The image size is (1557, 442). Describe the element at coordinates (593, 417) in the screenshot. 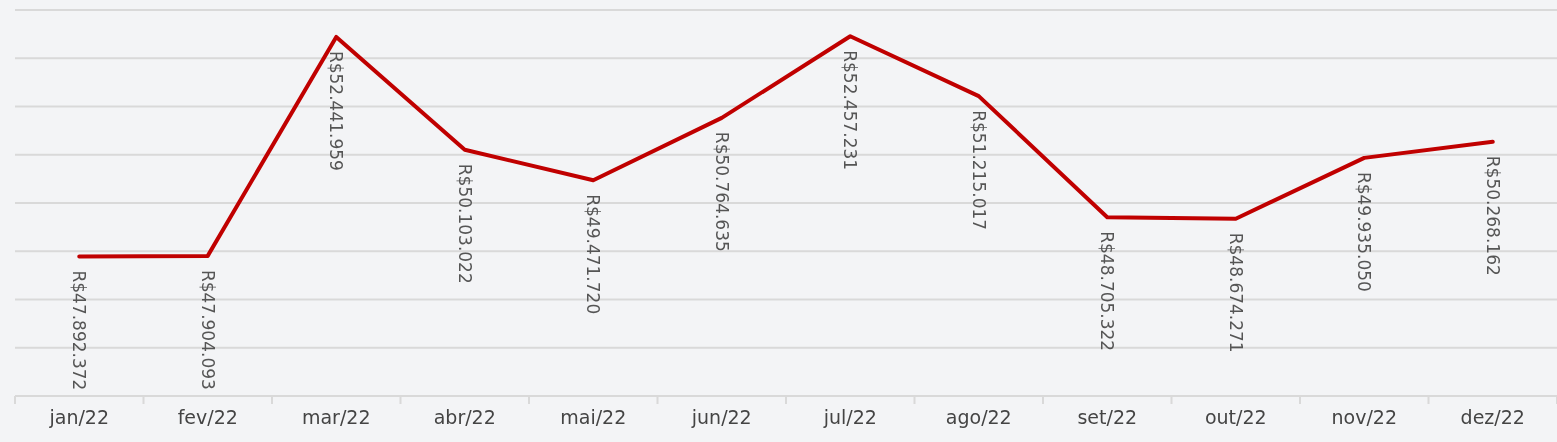

I see `x-tick-label: mai/22` at that location.